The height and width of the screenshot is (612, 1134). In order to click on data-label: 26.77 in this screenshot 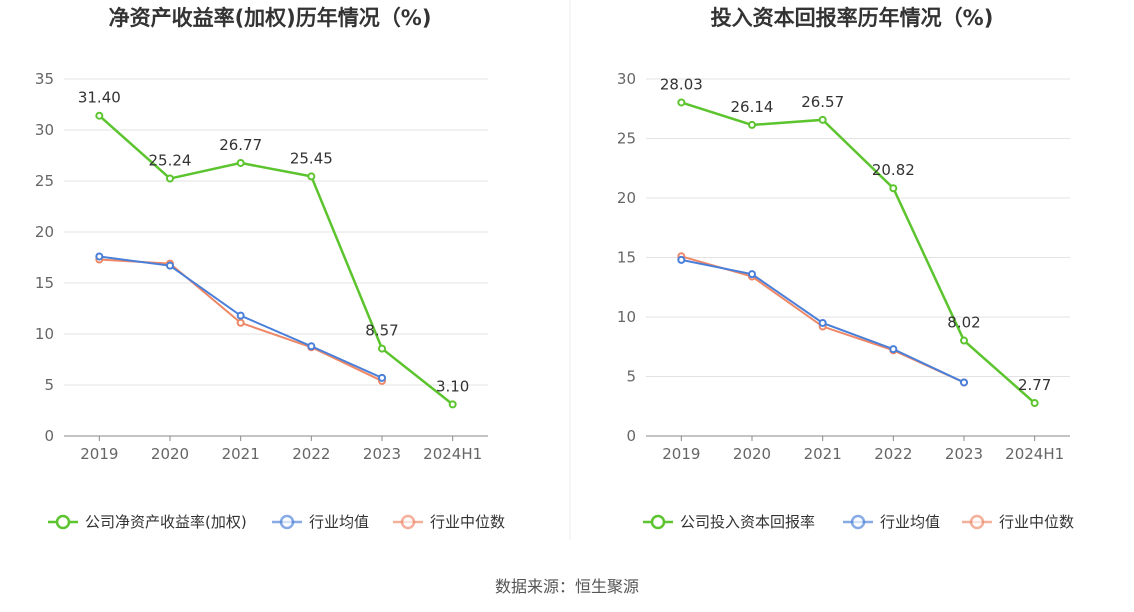, I will do `click(240, 145)`.